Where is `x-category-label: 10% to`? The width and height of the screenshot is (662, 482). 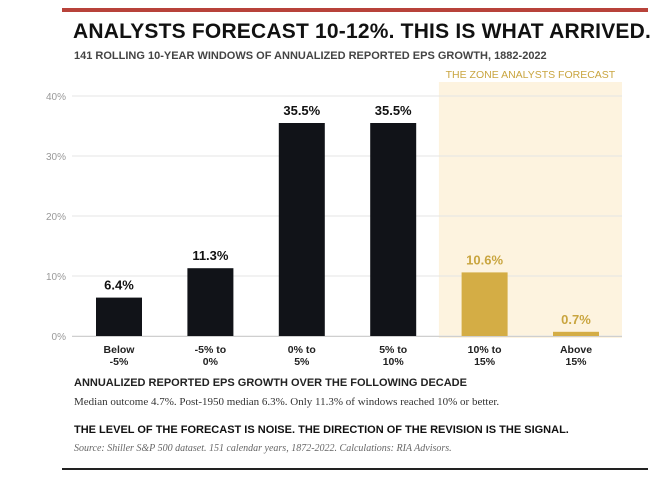 x-category-label: 10% to is located at coordinates (485, 350).